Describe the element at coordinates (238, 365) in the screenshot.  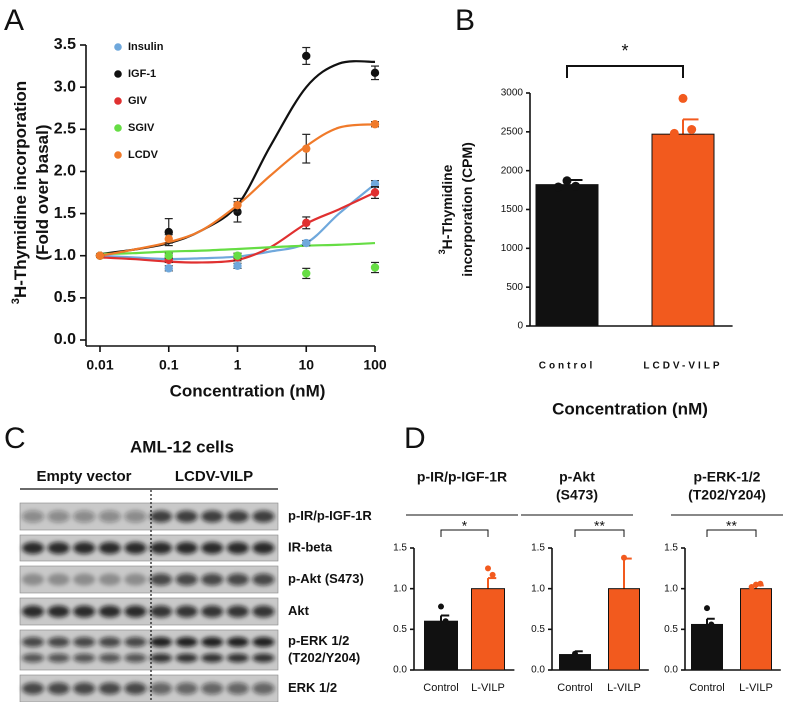
I see `x-tick-label: 1` at that location.